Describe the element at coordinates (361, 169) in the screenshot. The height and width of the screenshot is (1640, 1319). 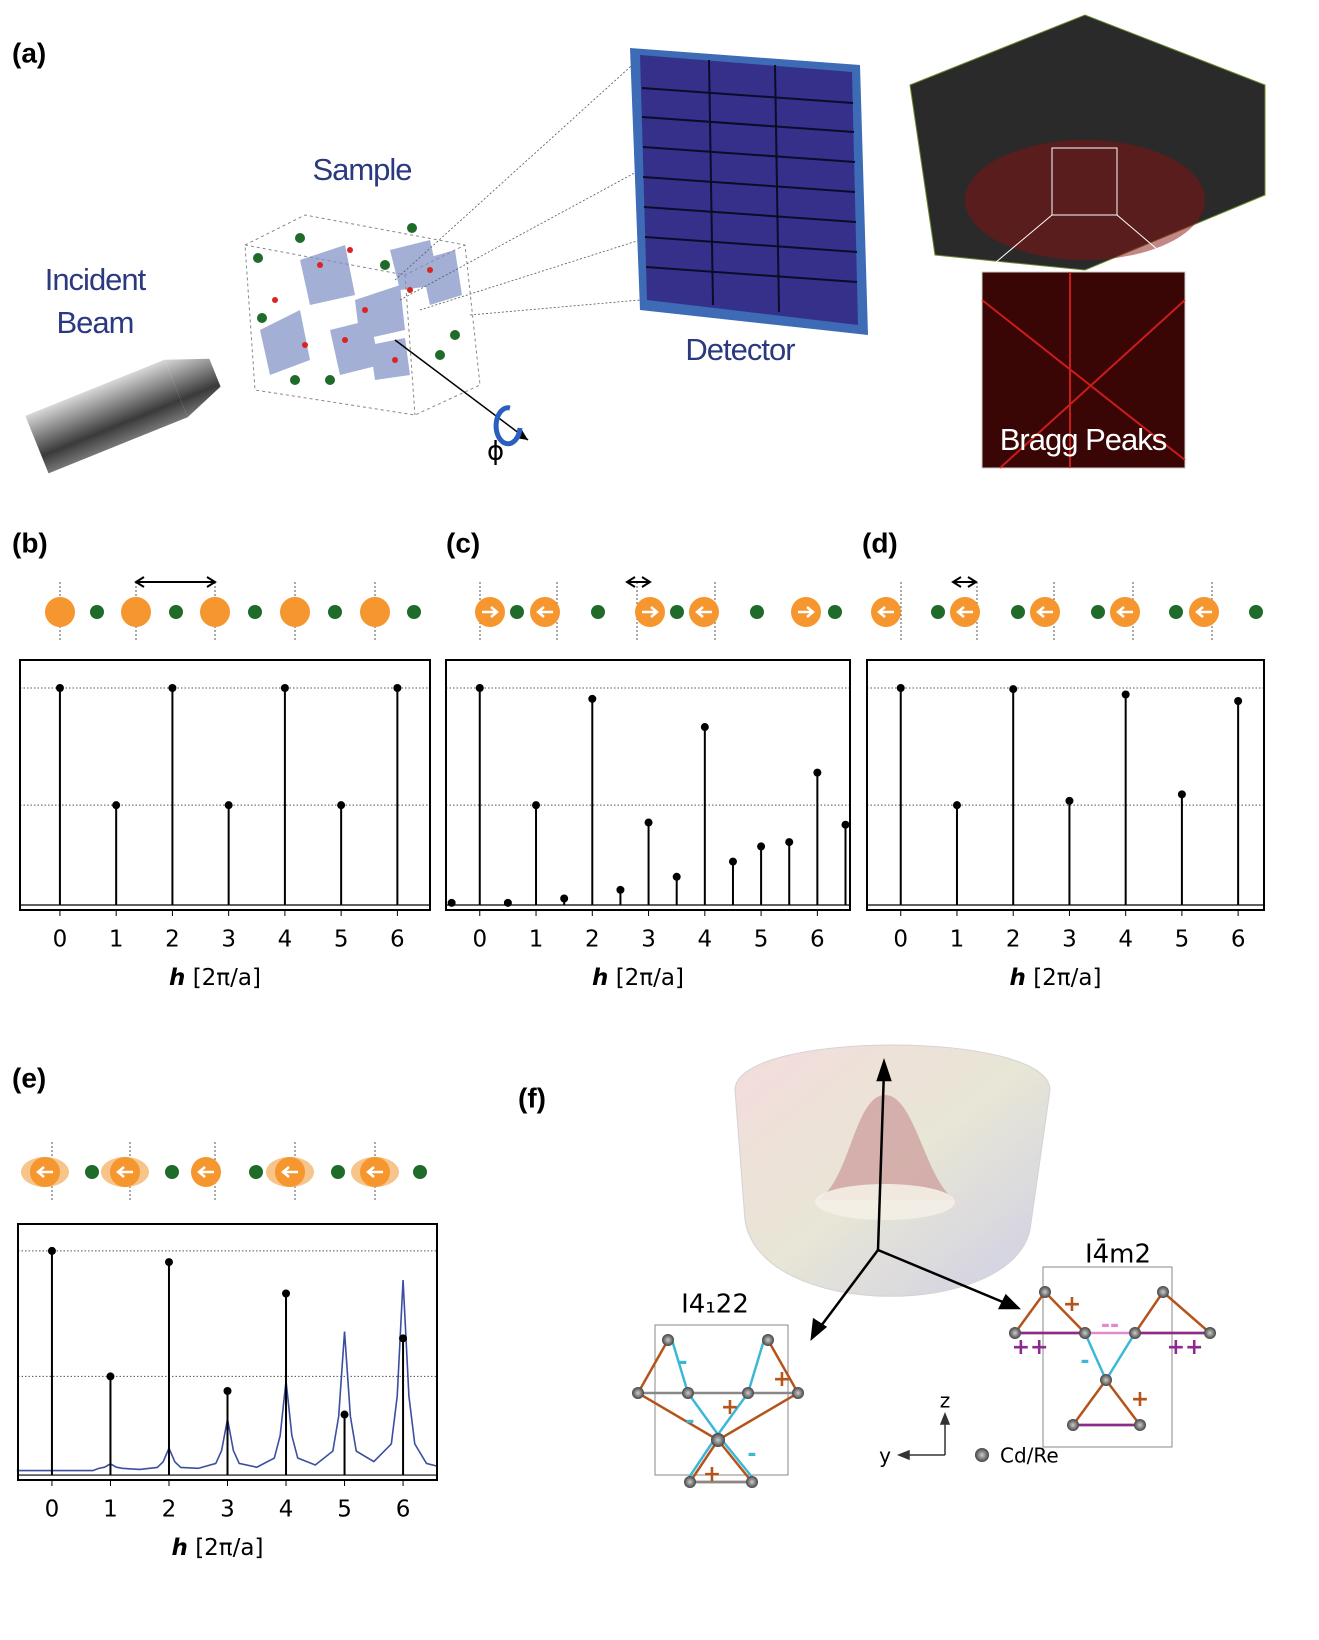
I see `sample-label: Sample` at that location.